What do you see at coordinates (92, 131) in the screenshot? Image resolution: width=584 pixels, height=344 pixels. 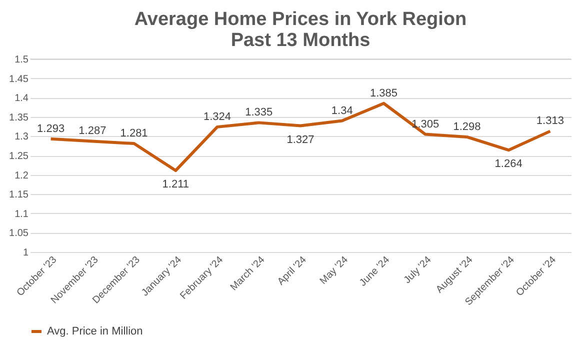 I see `data-label: 1.287` at bounding box center [92, 131].